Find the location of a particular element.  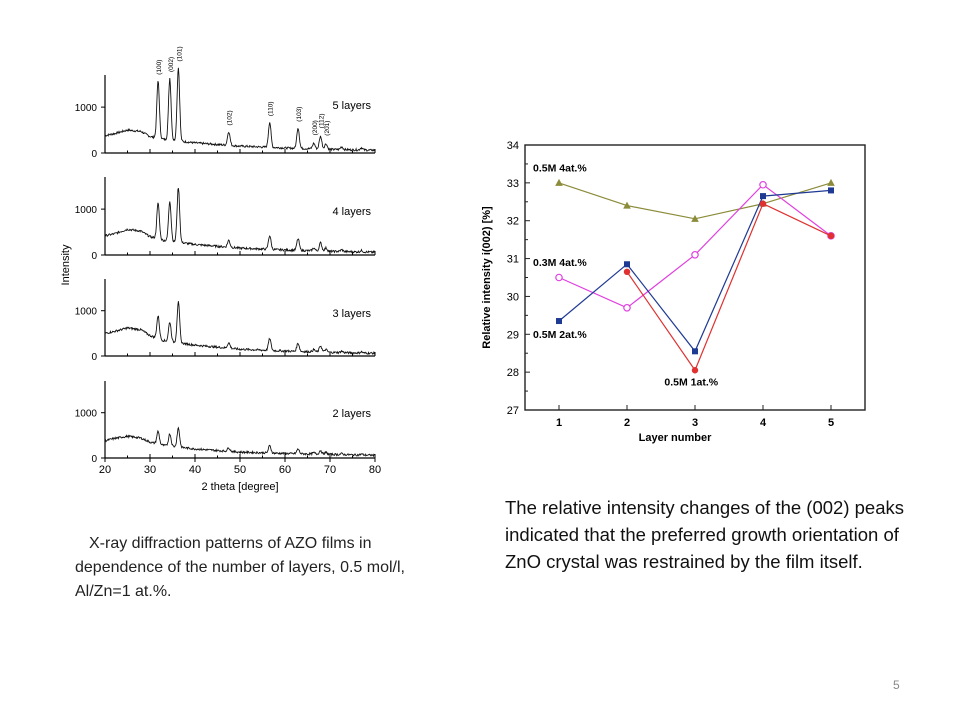

intensity-y-tick-label: 29 is located at coordinates (513, 335).